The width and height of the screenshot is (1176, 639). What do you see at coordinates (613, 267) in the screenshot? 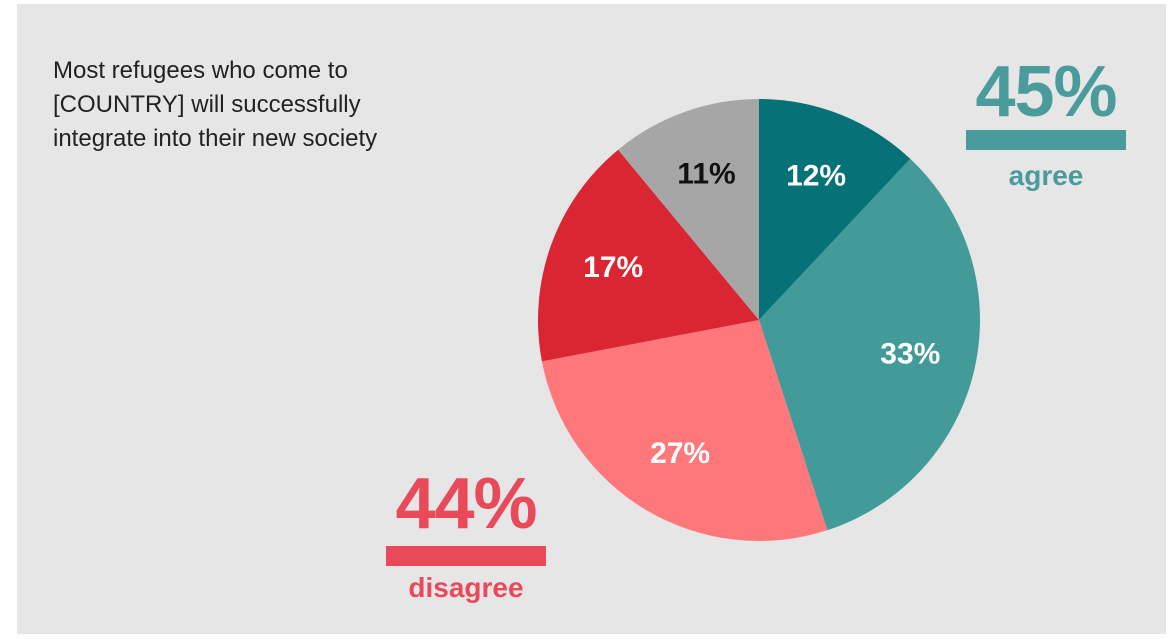
I see `slice-label-17pct: 17%` at bounding box center [613, 267].